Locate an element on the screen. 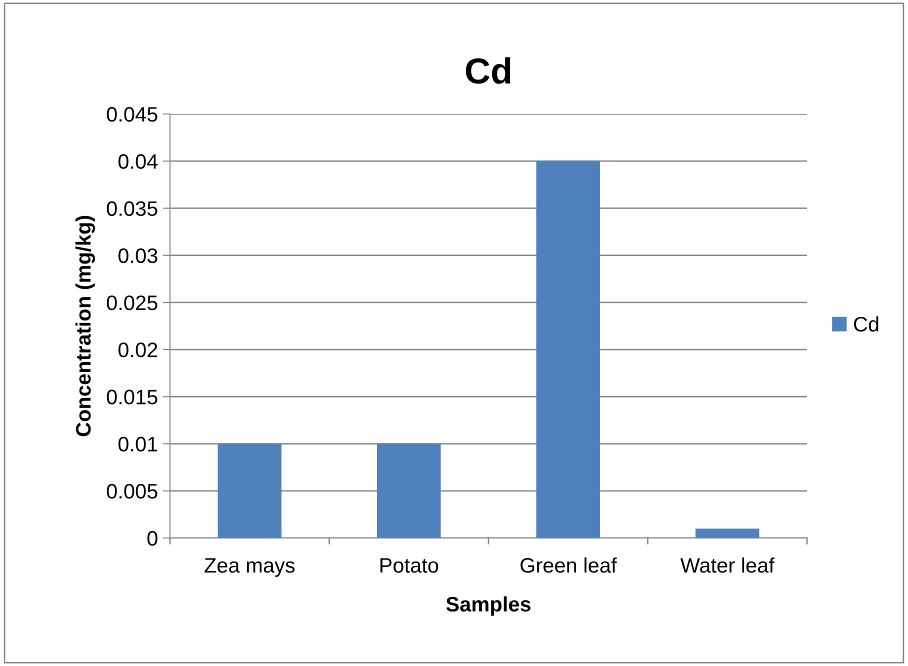  legend-label: Cd is located at coordinates (866, 324).